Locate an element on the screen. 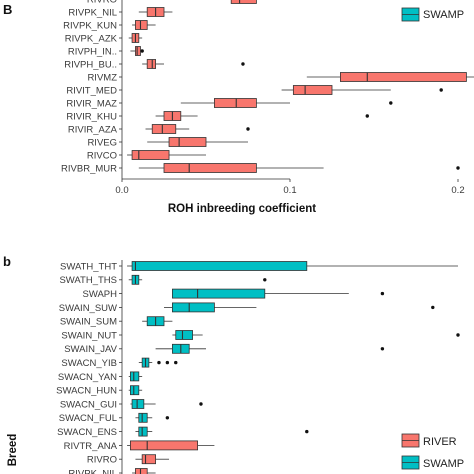 The width and height of the screenshot is (474, 474). panel-b-tag: b is located at coordinates (7, 261).